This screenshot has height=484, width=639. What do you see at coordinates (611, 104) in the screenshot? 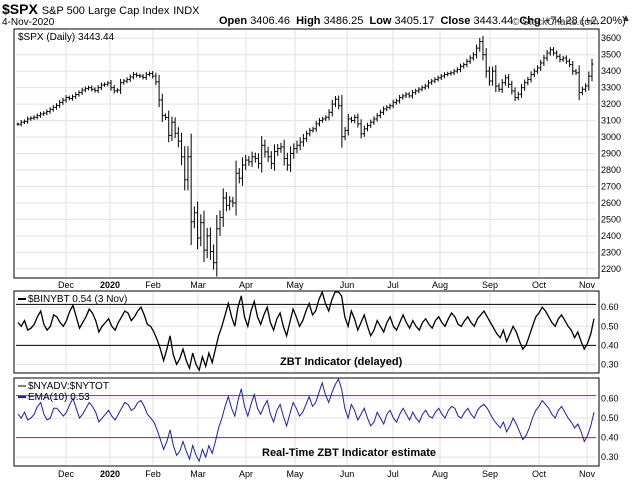
I see `y-tick-label: 3200` at bounding box center [611, 104].